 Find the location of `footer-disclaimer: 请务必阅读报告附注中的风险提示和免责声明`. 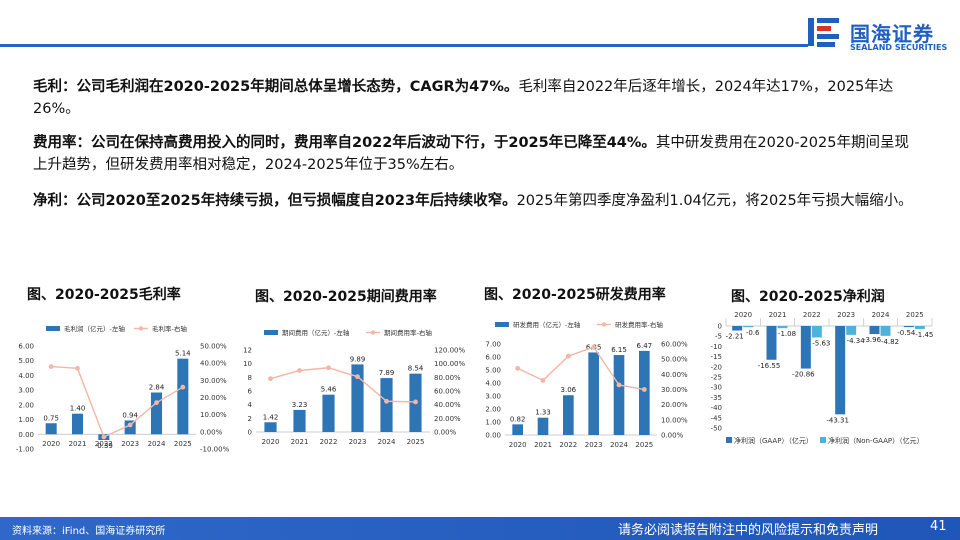

footer-disclaimer: 请务必阅读报告附注中的风险提示和免责声明 is located at coordinates (748, 530).